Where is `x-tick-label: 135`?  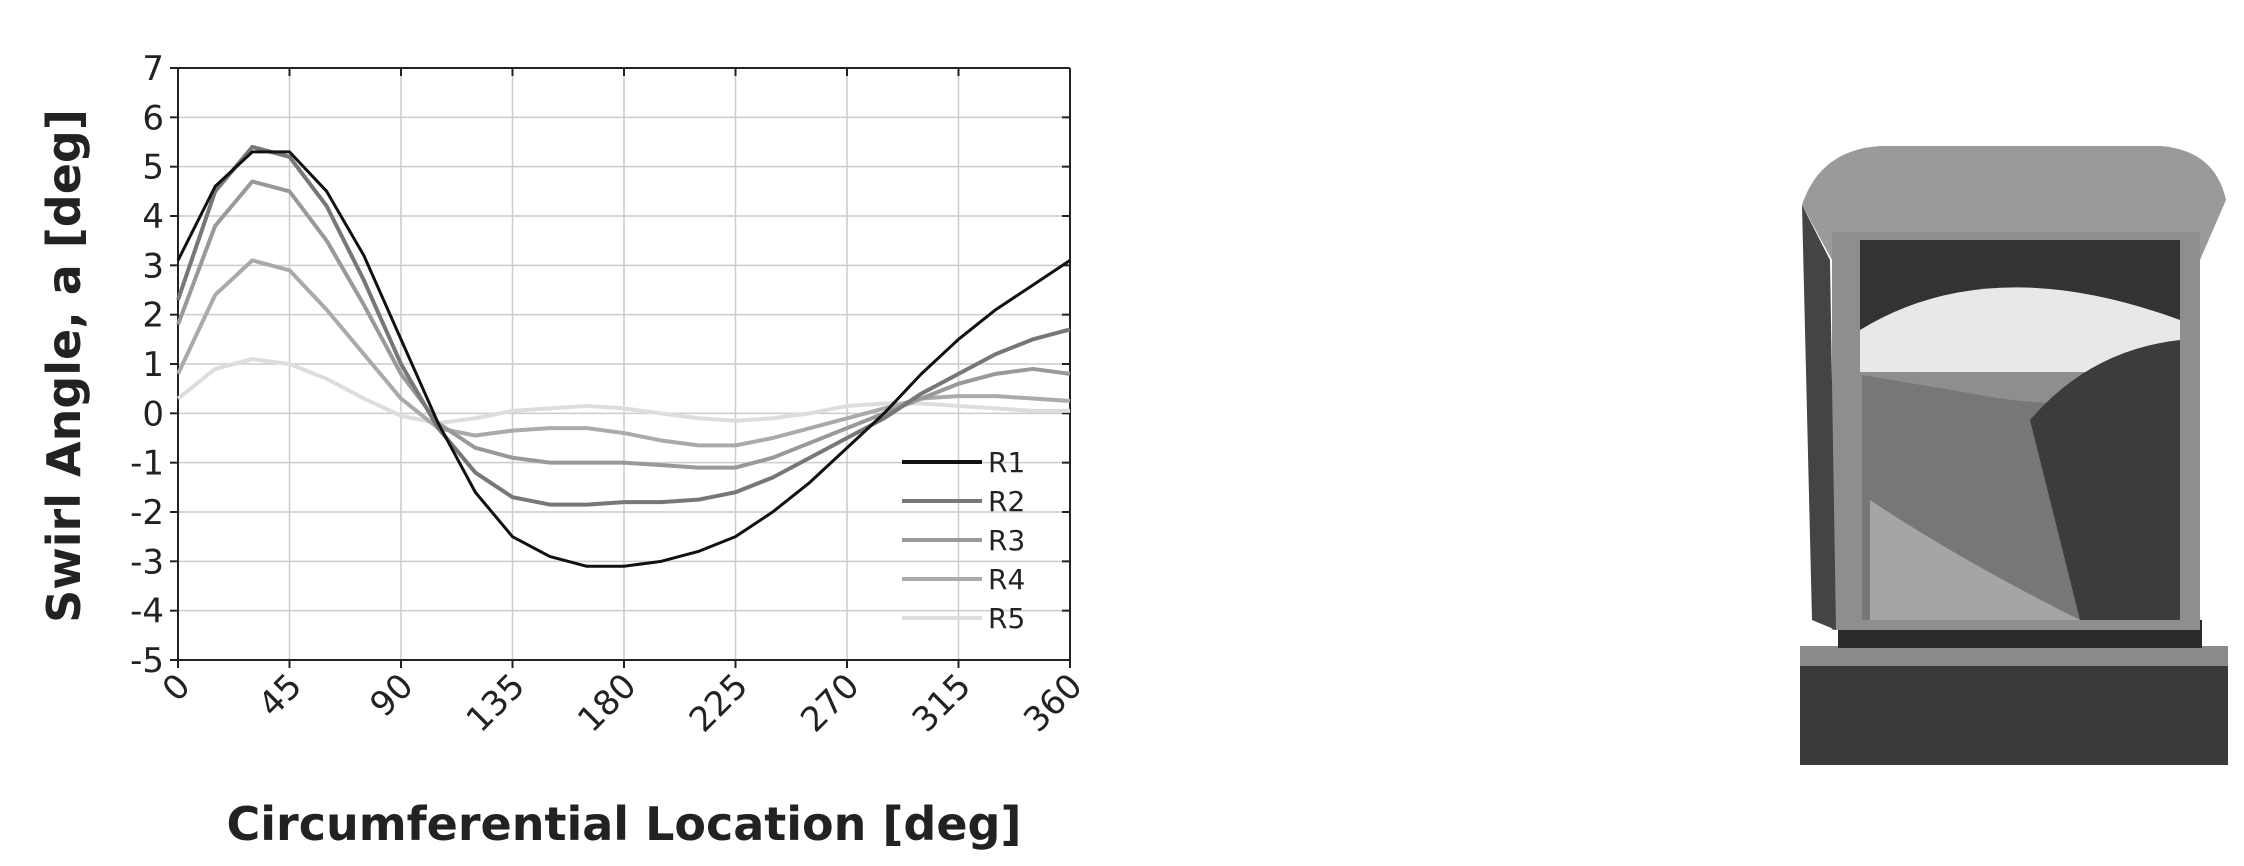
x-tick-label: 135 is located at coordinates (496, 703).